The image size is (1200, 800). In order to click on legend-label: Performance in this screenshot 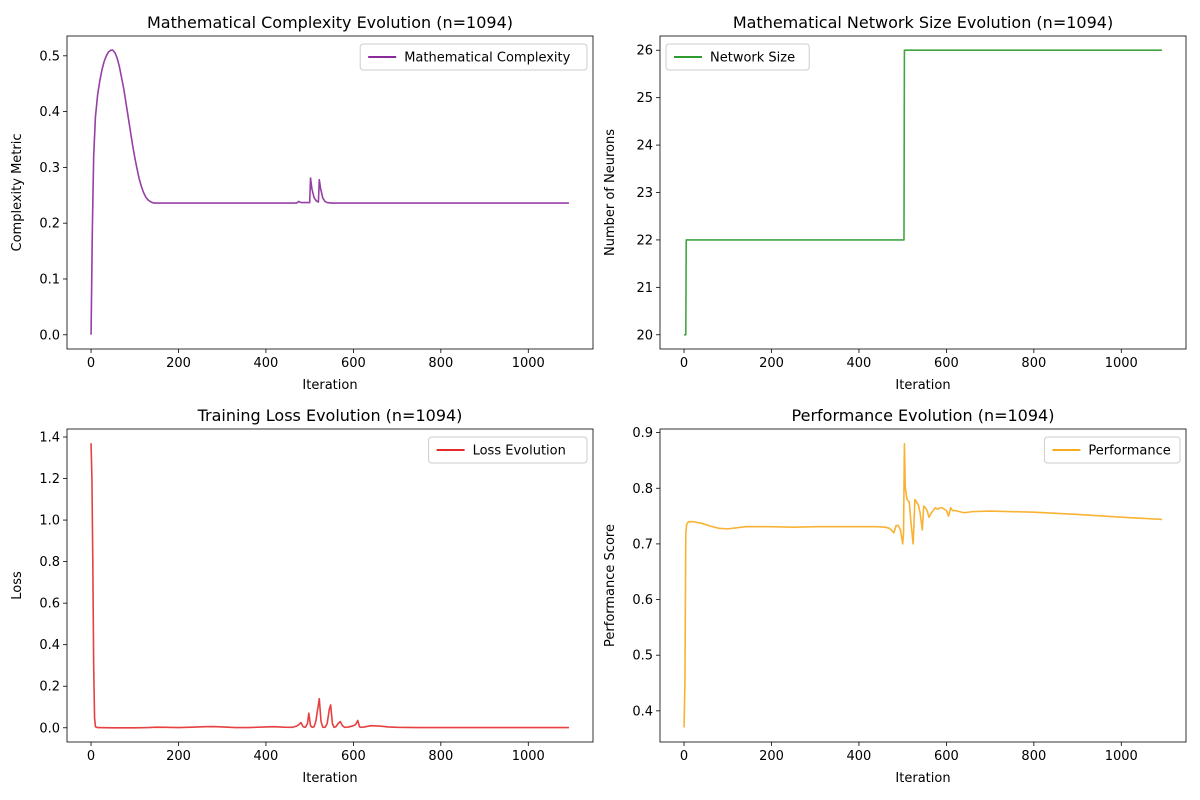, I will do `click(1129, 451)`.